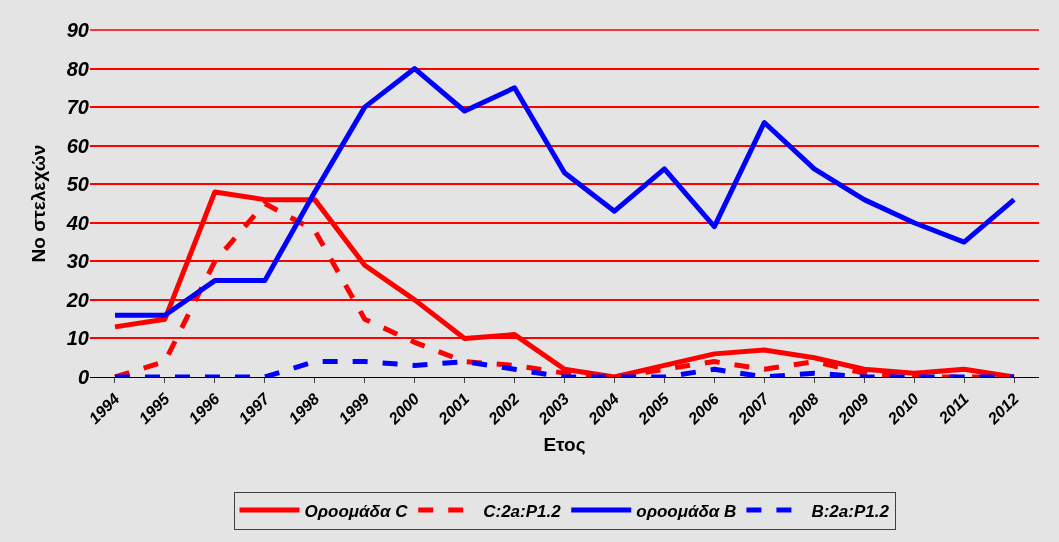 This screenshot has width=1059, height=542. What do you see at coordinates (38, 203) in the screenshot?
I see `y-axis-title: Νο στελεχών` at bounding box center [38, 203].